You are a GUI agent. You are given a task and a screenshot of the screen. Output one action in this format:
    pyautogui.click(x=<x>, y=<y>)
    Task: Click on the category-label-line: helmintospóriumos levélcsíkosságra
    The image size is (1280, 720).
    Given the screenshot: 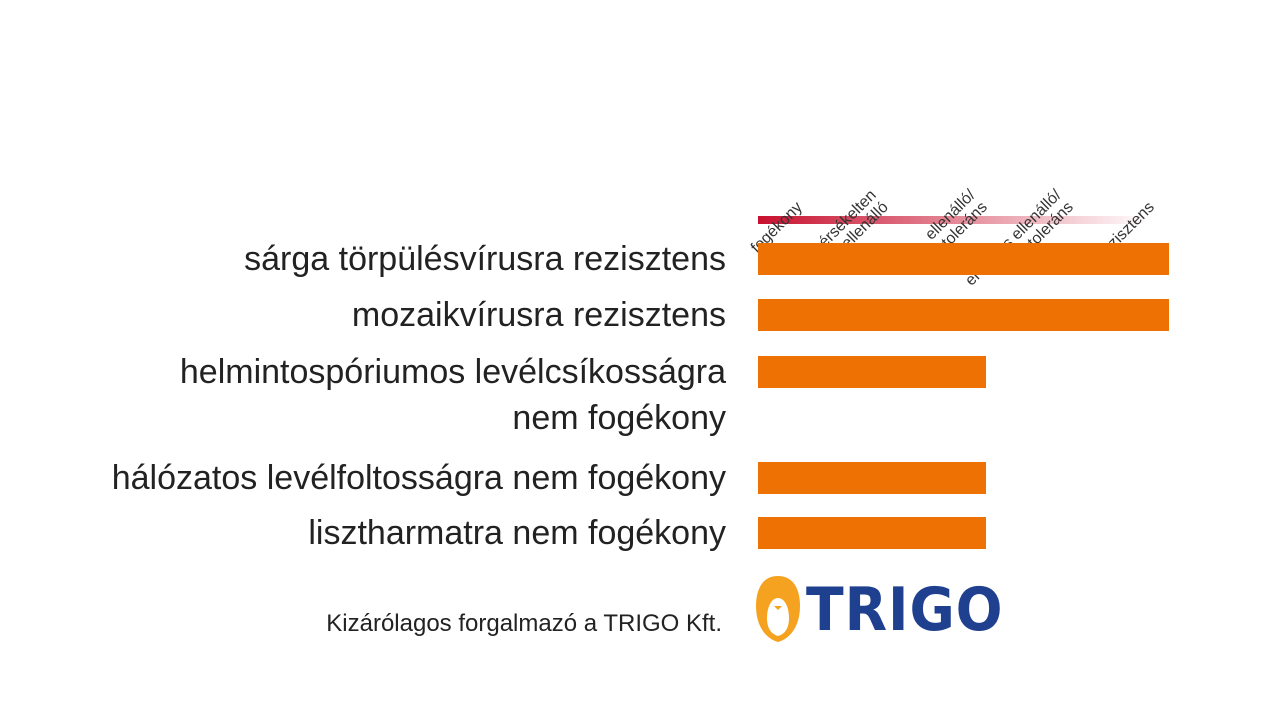 What is the action you would take?
    pyautogui.click(x=452, y=372)
    